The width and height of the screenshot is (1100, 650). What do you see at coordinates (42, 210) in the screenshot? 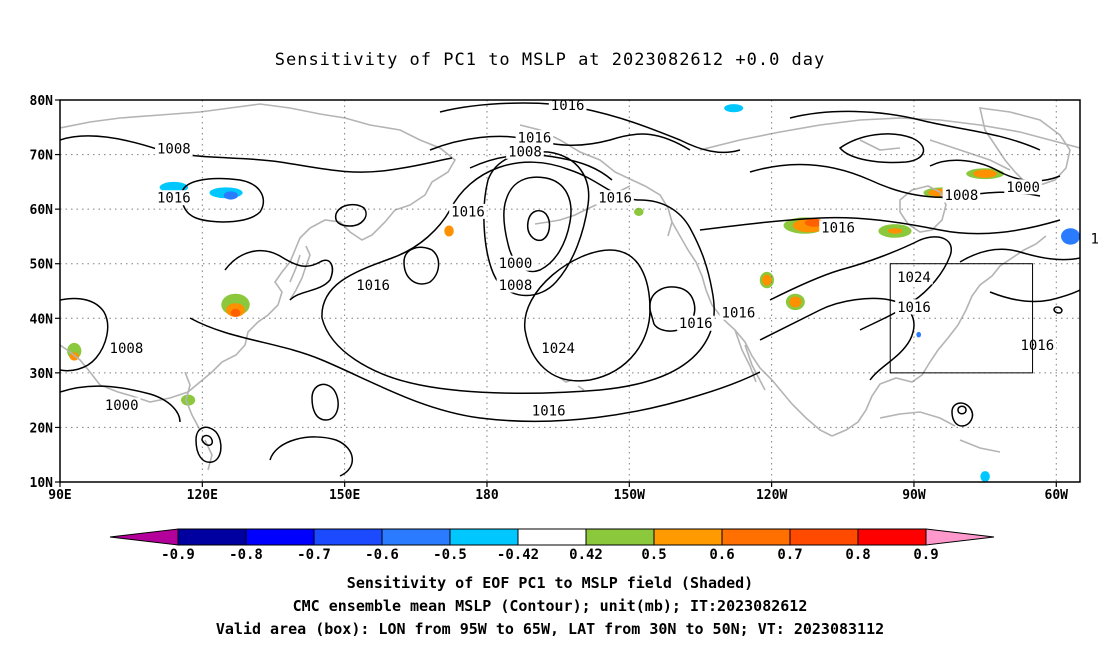
I see `lat-label: 60N` at bounding box center [42, 210].